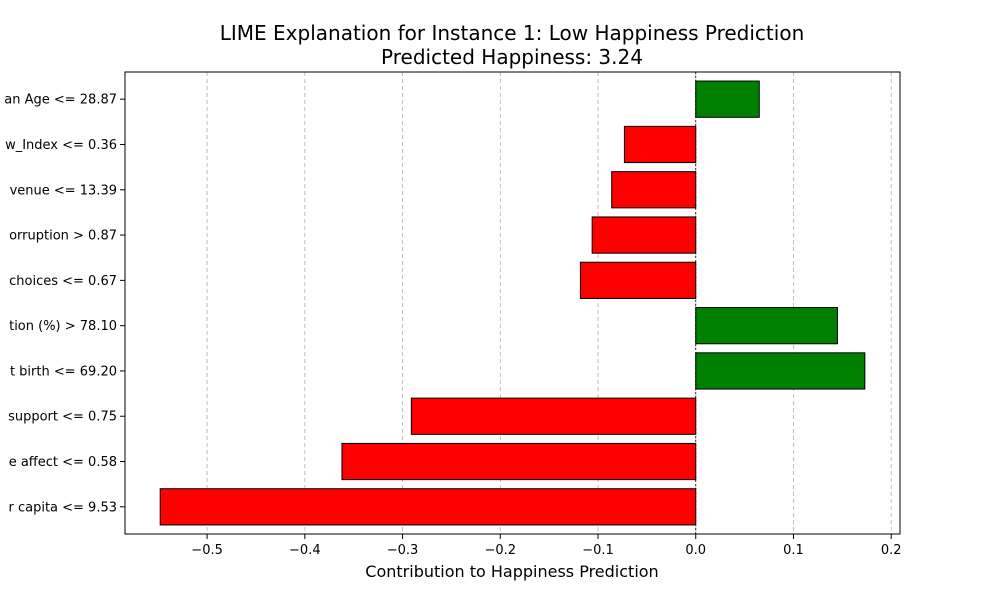 This screenshot has width=1000, height=600. Describe the element at coordinates (598, 550) in the screenshot. I see `x-tick-label: −0.1` at that location.